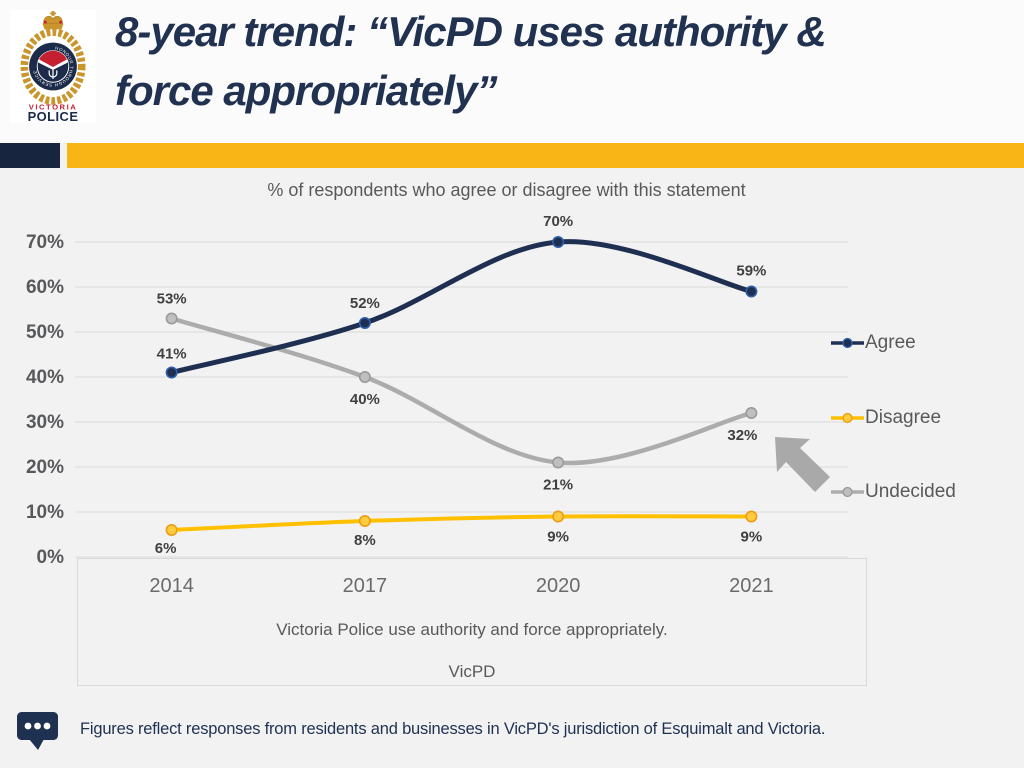  Describe the element at coordinates (903, 417) in the screenshot. I see `legend-label-disagree: Disagree` at that location.